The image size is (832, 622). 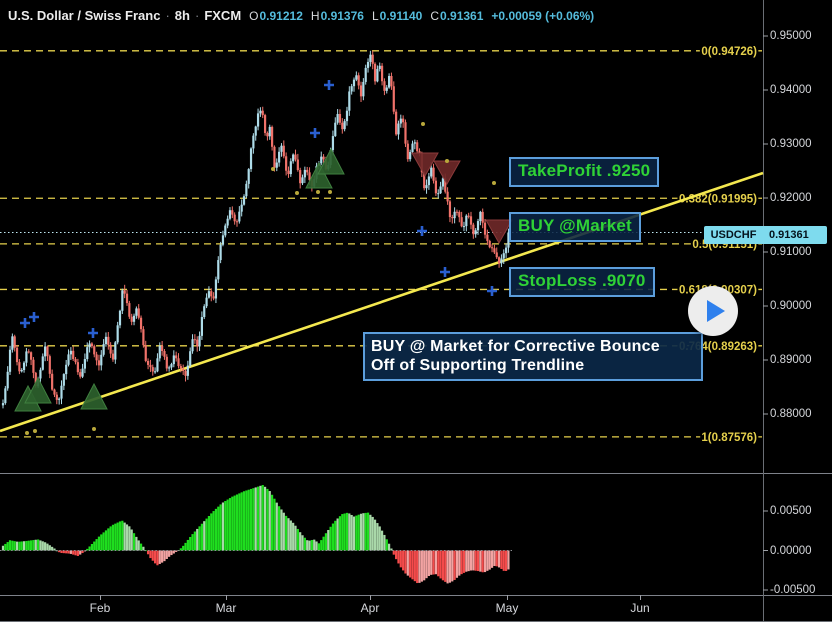 I want to click on histogram-indicator, so click(x=256, y=534).